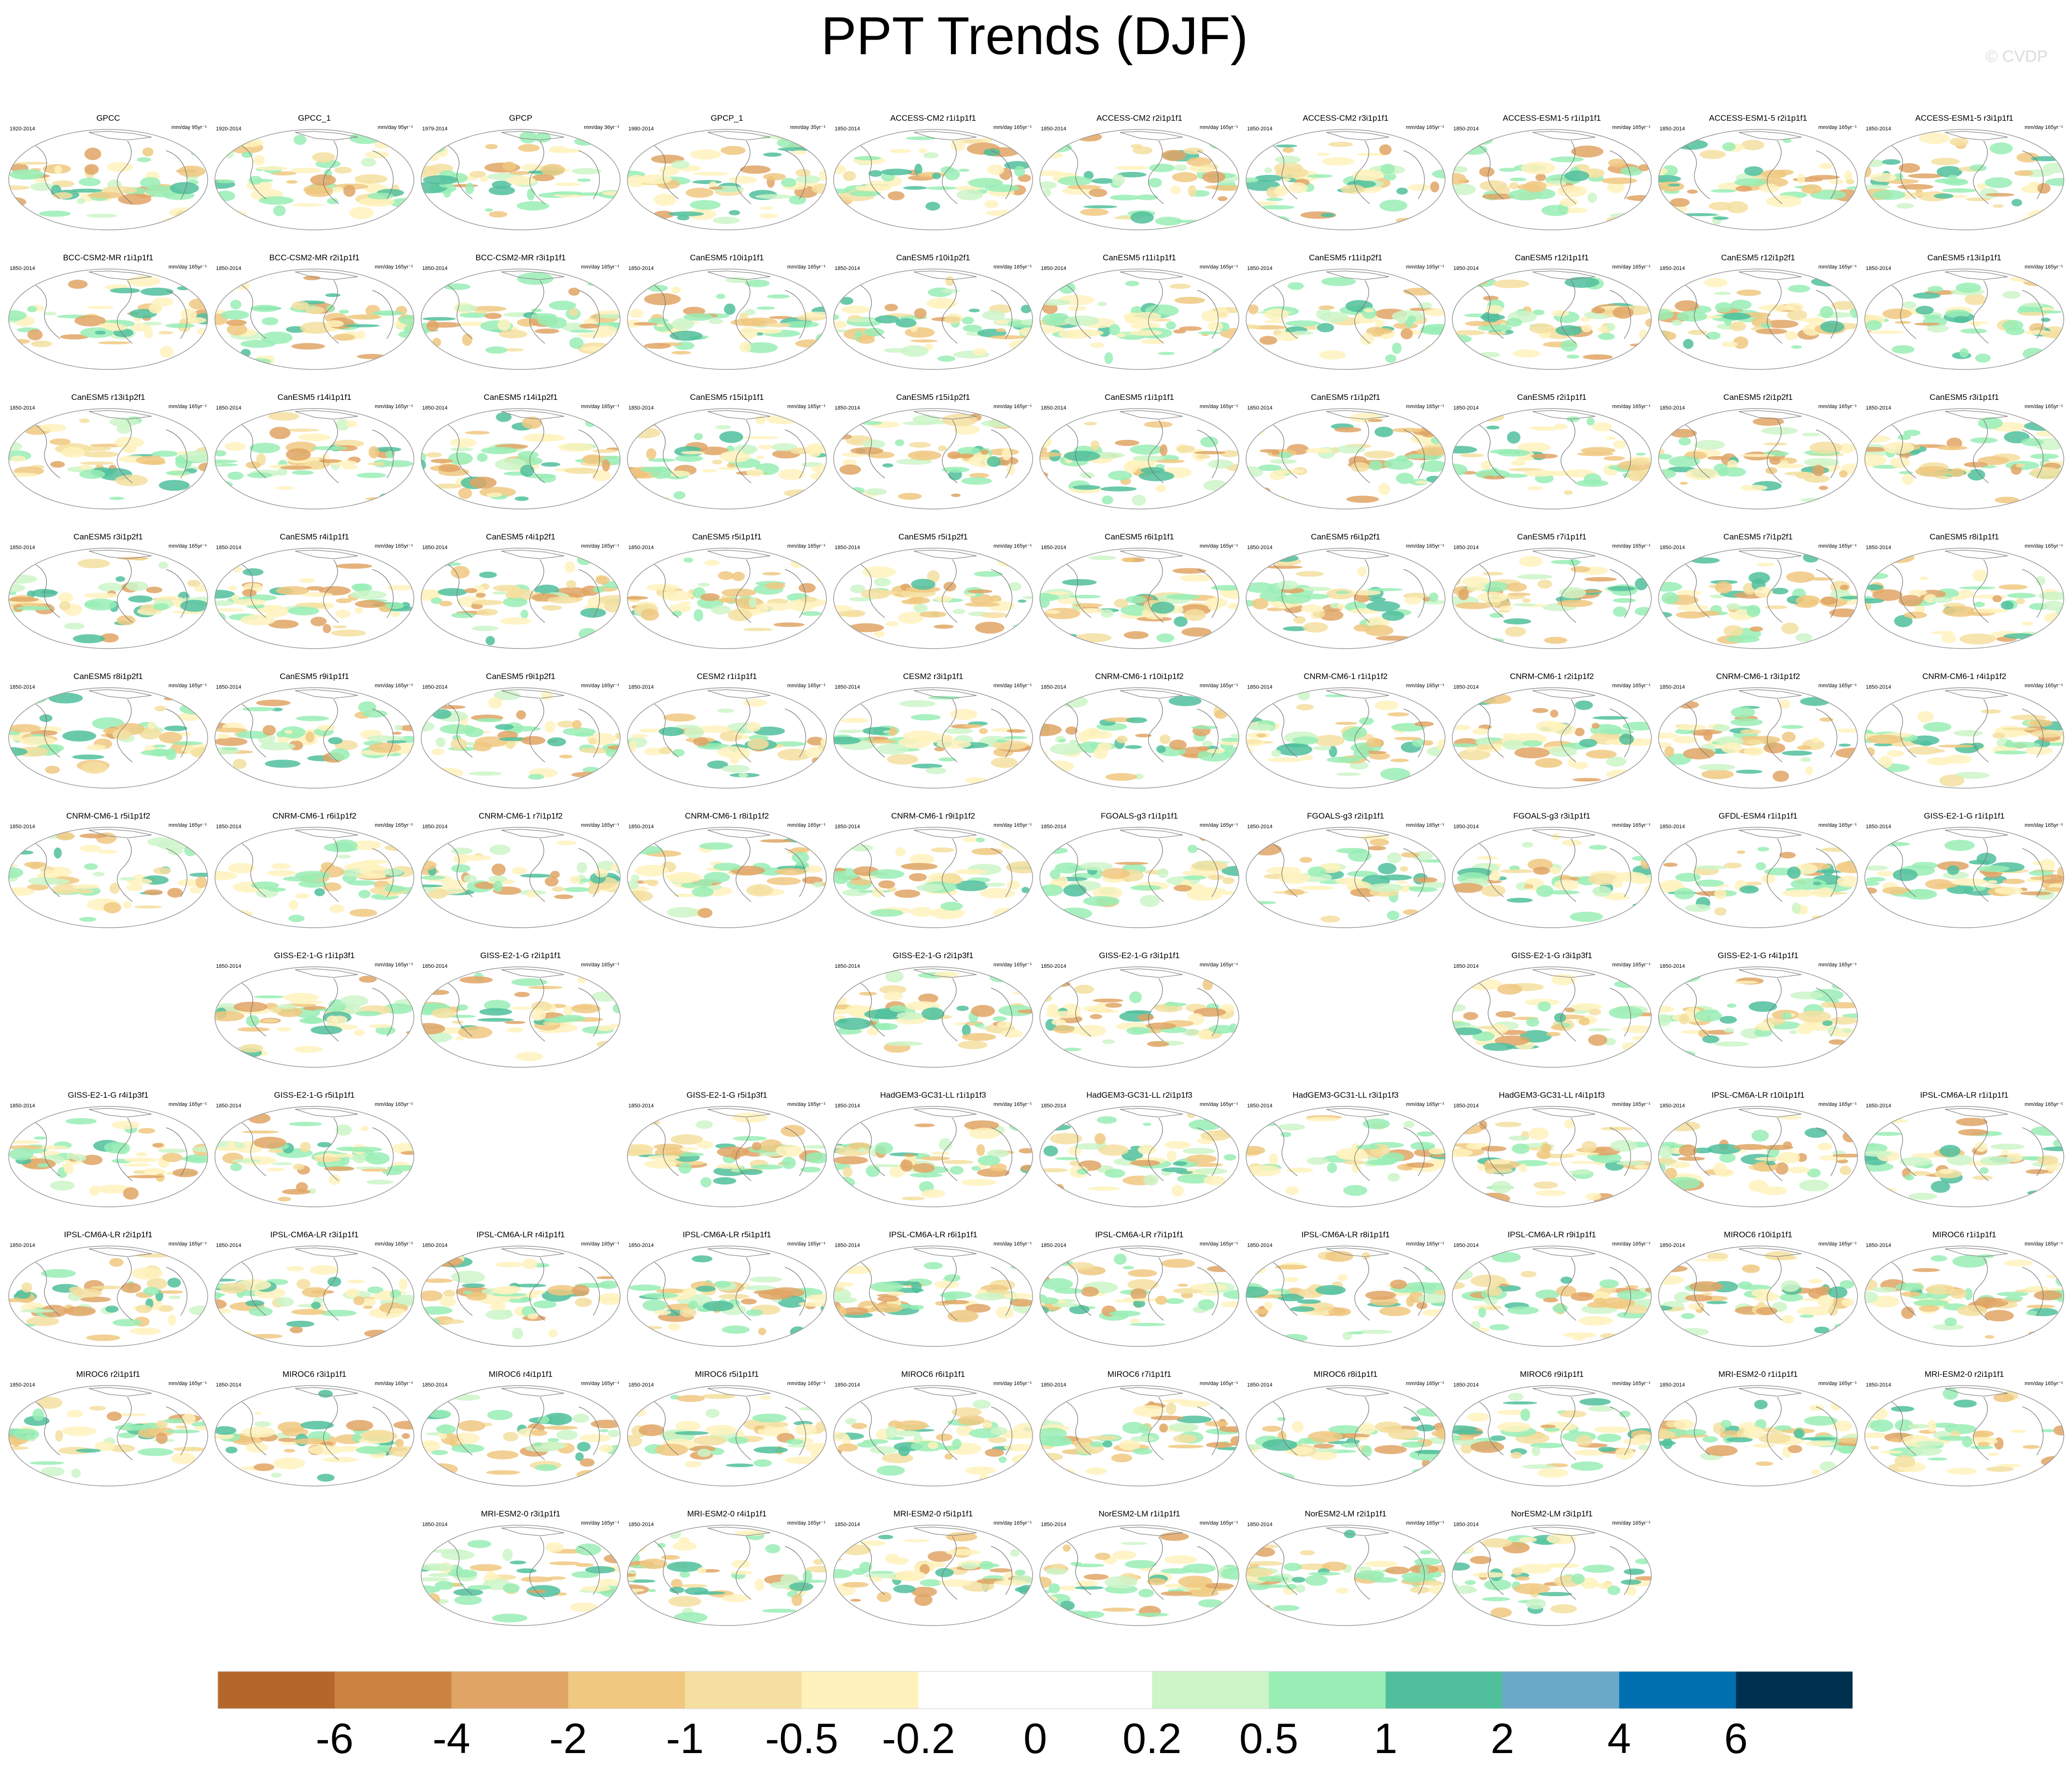 The image size is (2072, 1769). I want to click on panel-title: CanESM5 r1i1p1f1, so click(1139, 397).